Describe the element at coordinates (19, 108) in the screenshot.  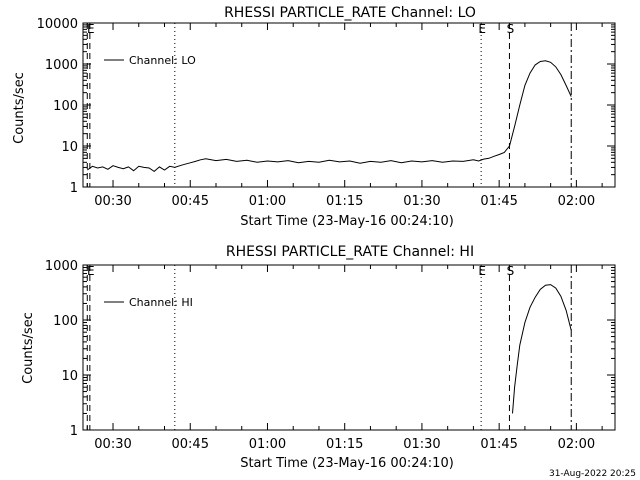
I see `y-axis-label-lo: Counts/sec` at that location.